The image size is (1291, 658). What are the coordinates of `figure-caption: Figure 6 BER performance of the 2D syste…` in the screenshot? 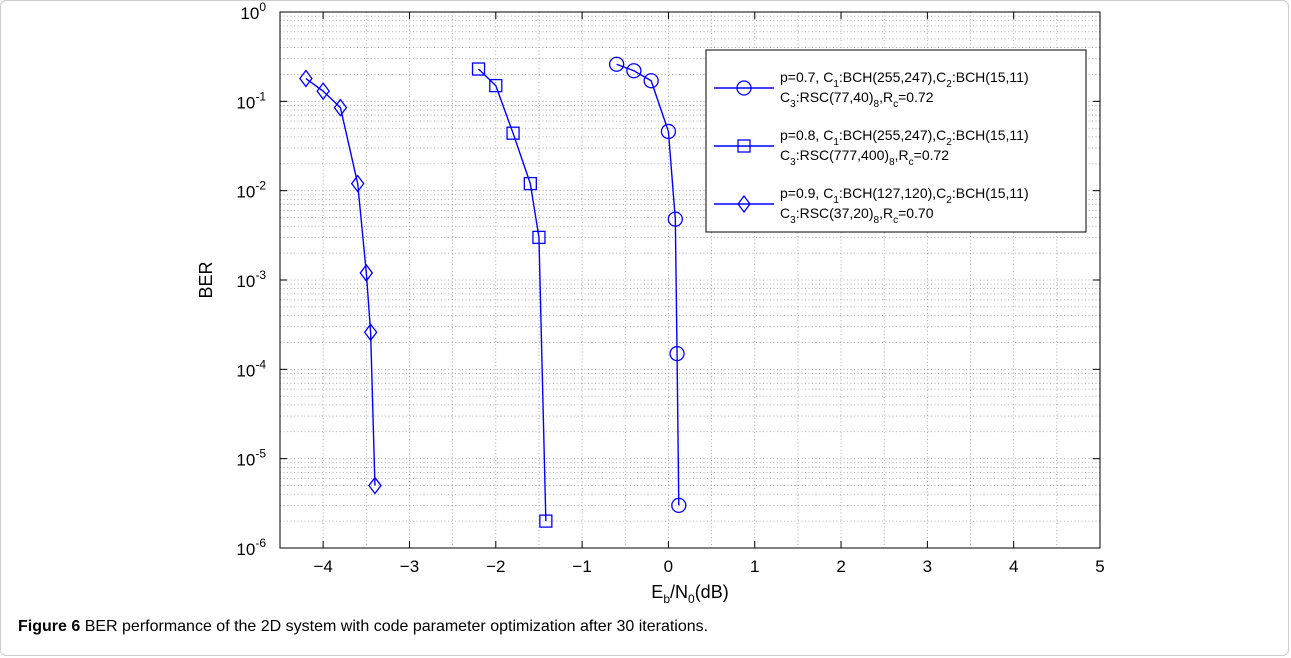 It's located at (363, 627).